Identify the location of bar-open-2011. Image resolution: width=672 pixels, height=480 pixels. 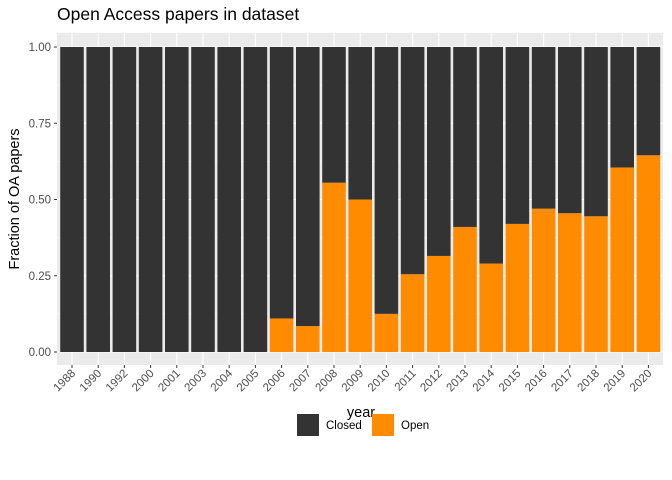
(412, 313).